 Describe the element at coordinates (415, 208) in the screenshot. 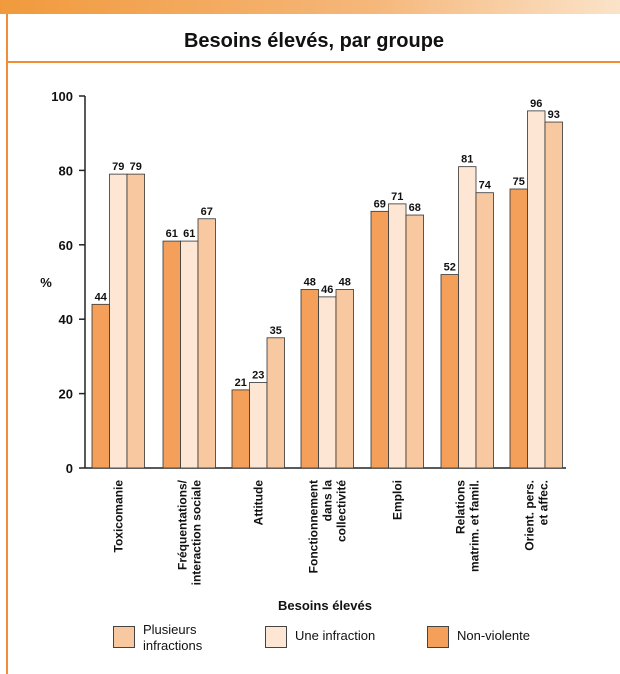

I see `data-label: 68` at that location.